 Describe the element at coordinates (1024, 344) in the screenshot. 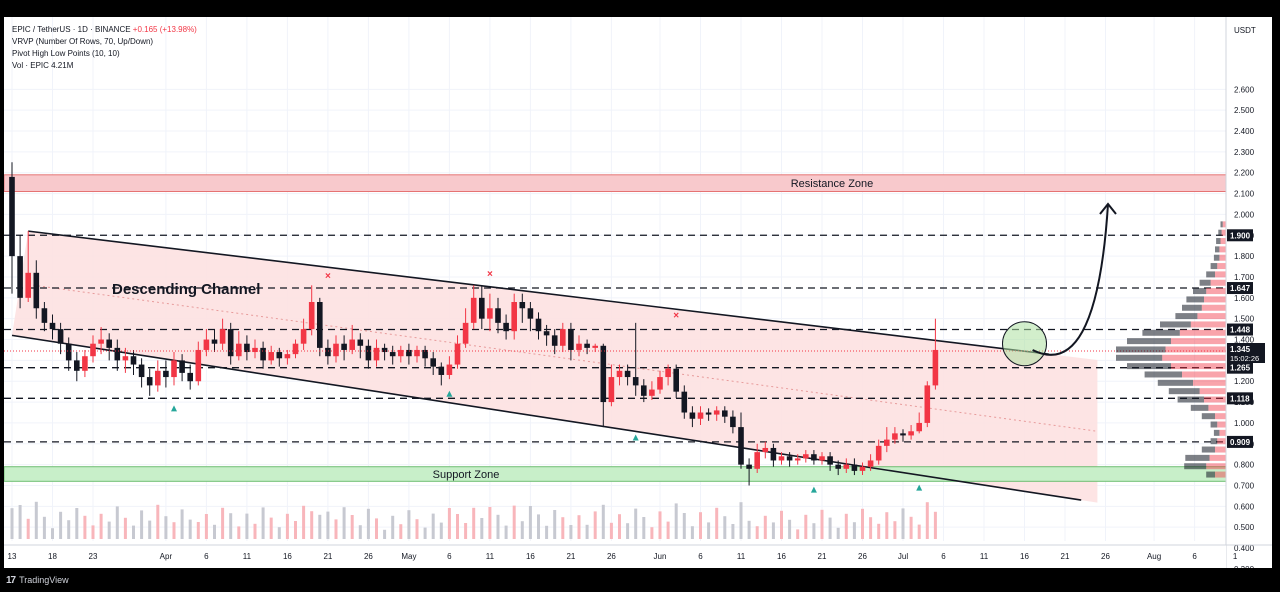

I see `breakout-highlight-circle` at that location.